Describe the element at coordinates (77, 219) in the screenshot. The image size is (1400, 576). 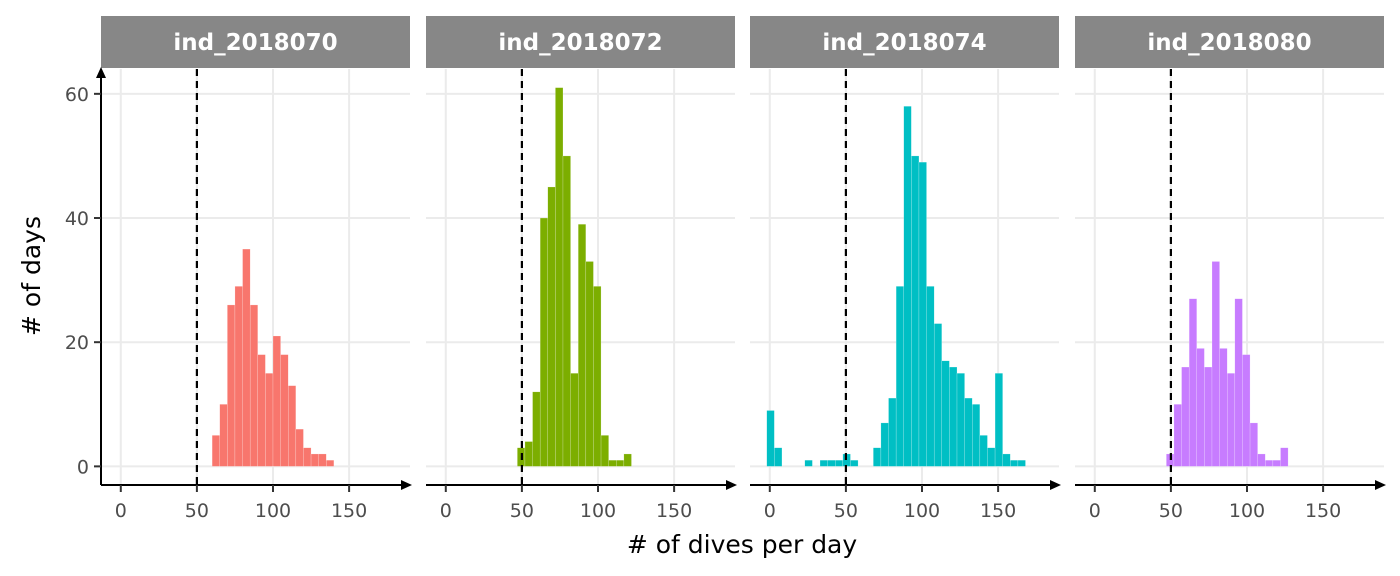
I see `y-tick-label: 40` at that location.